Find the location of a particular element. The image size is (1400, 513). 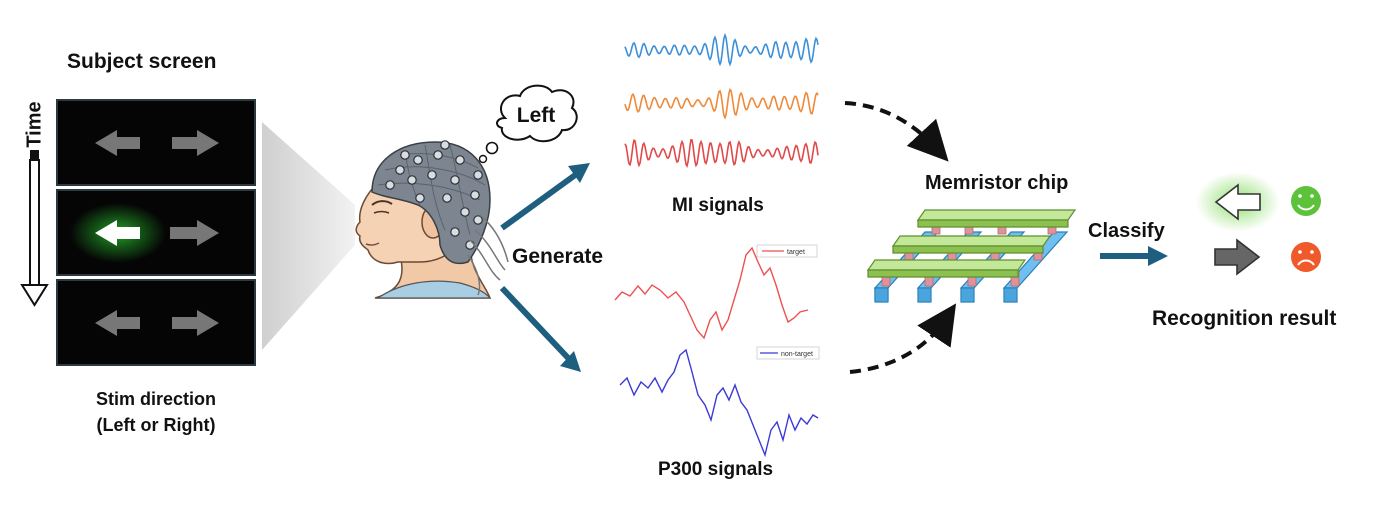

mi-signals-label: MI signals is located at coordinates (718, 205).